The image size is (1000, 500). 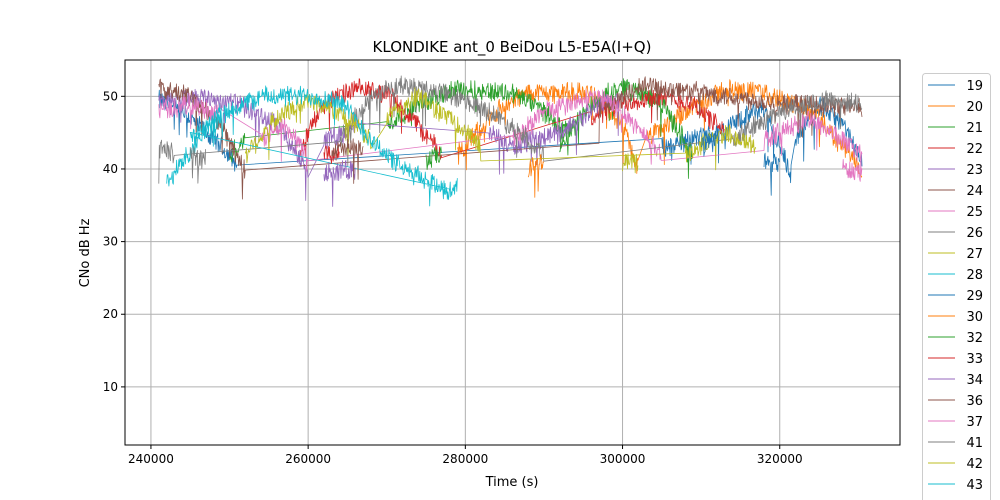 What do you see at coordinates (974, 443) in the screenshot?
I see `legend-label-41: 41` at bounding box center [974, 443].